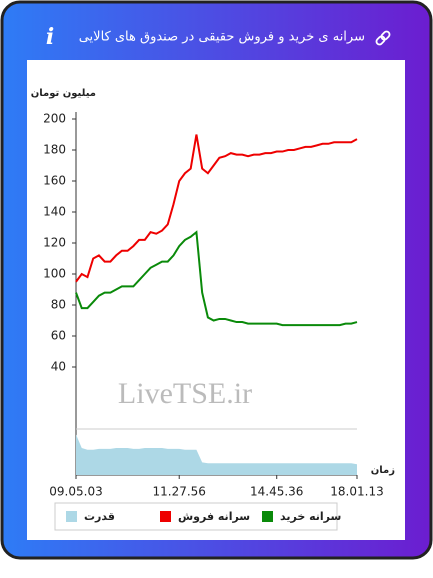  What do you see at coordinates (216, 454) in the screenshot?
I see `volume-area` at bounding box center [216, 454].